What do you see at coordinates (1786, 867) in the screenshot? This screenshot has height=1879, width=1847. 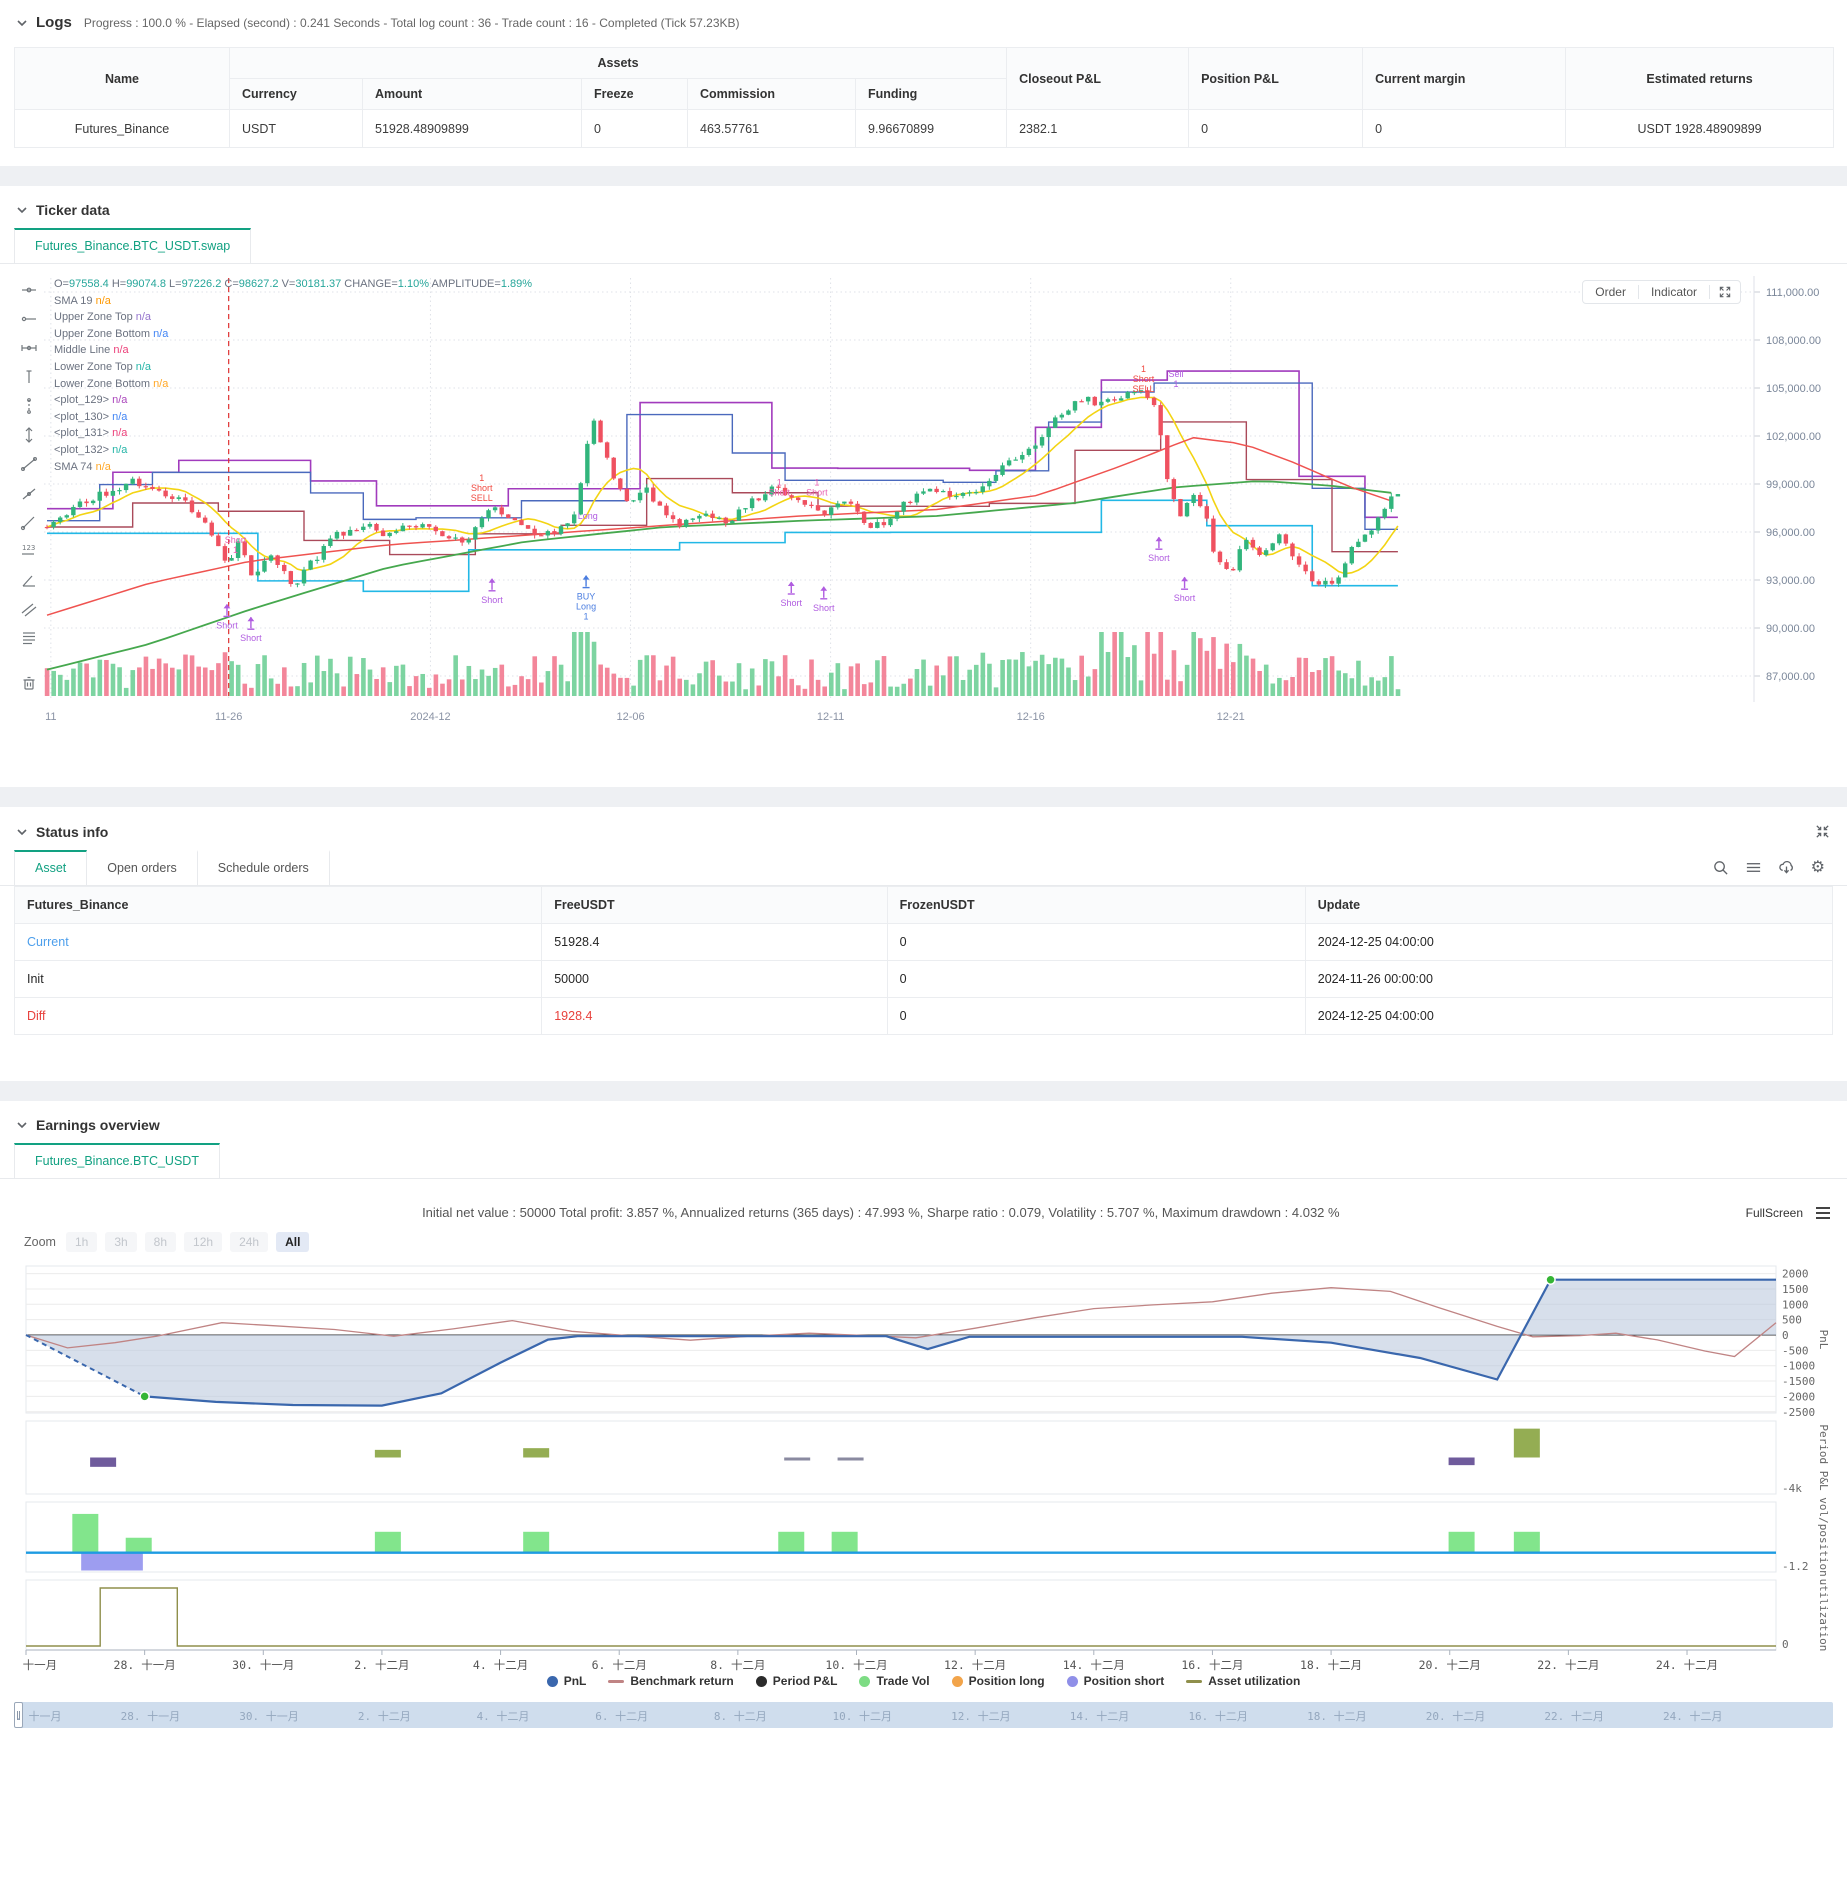 I see `cloud-download-icon` at bounding box center [1786, 867].